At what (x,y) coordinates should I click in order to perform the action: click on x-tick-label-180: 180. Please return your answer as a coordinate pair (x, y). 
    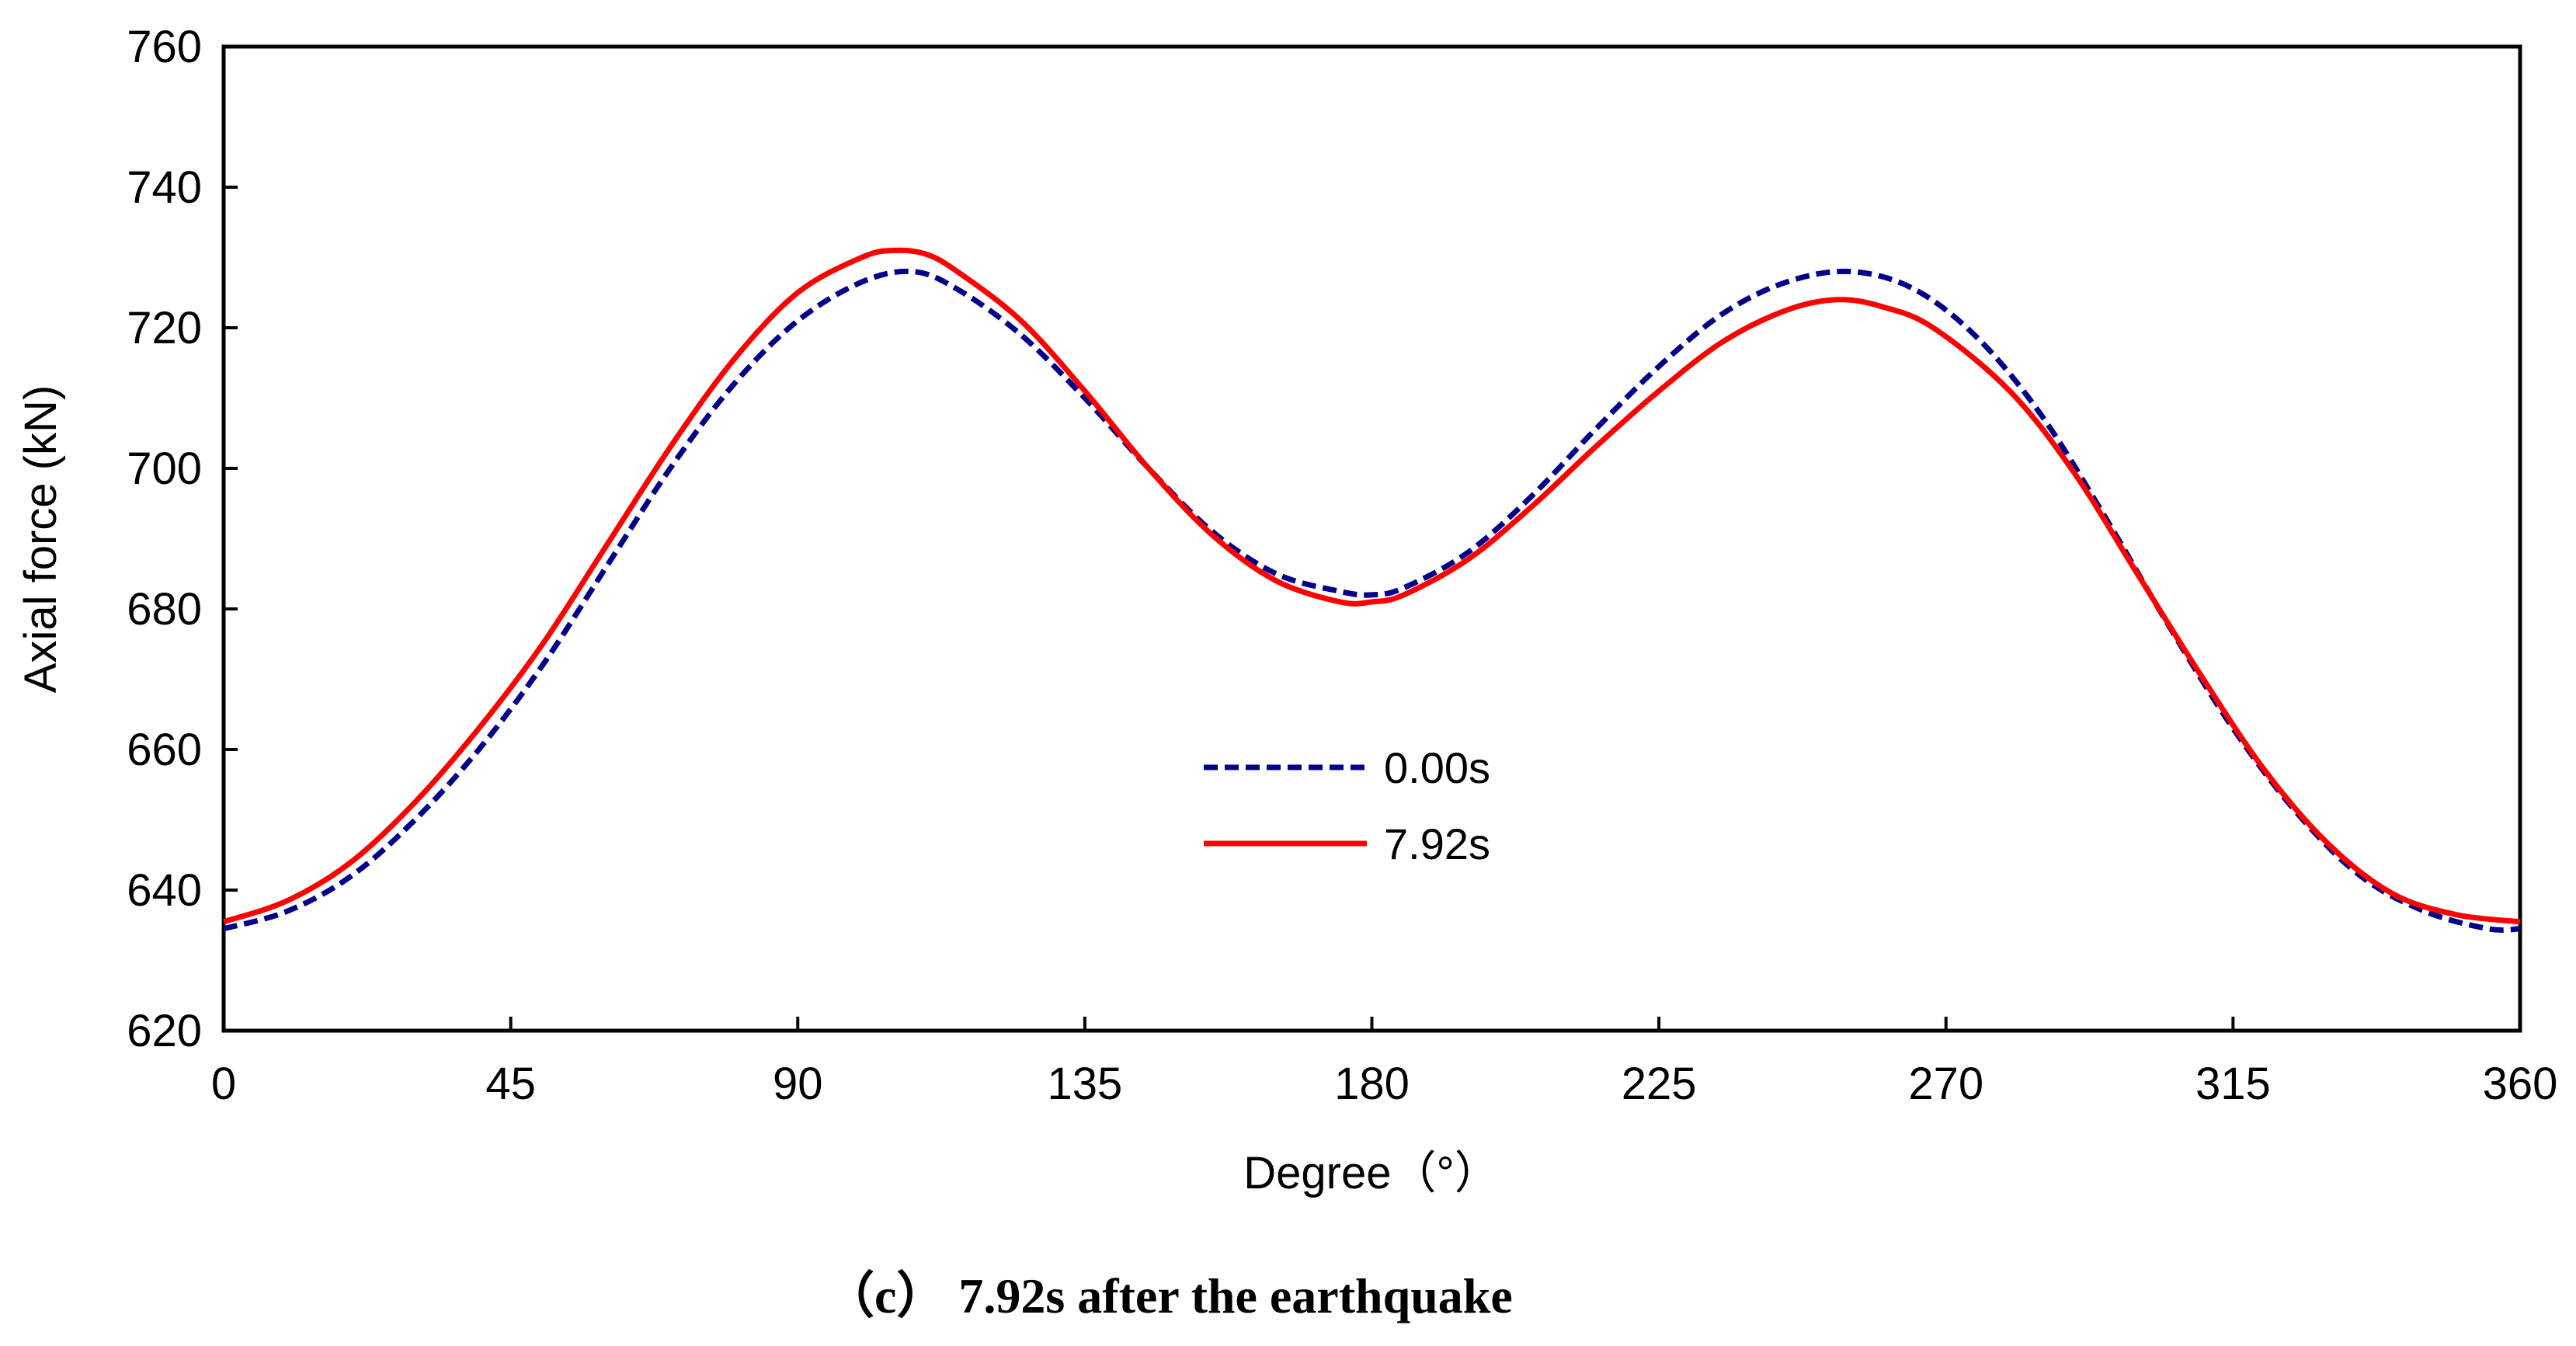
    Looking at the image, I should click on (1372, 1084).